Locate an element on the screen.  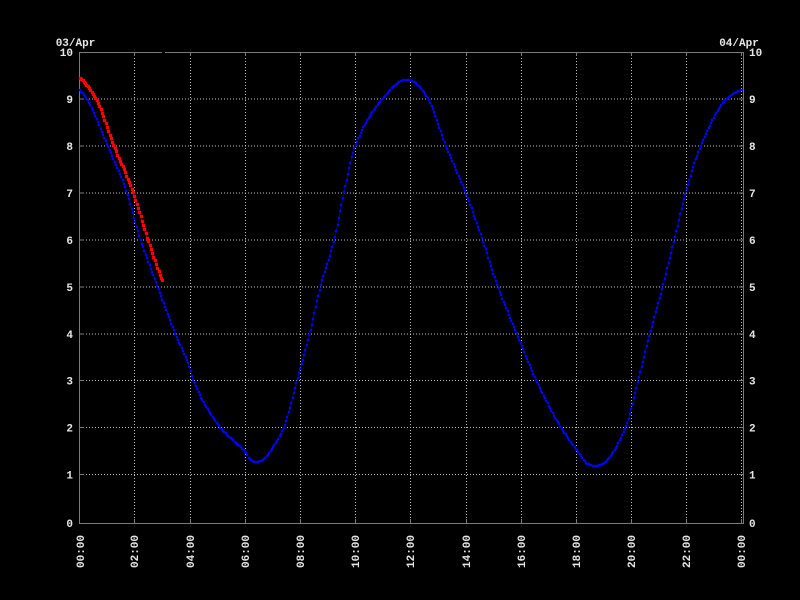
svg-text: 04/Apr is located at coordinates (739, 44).